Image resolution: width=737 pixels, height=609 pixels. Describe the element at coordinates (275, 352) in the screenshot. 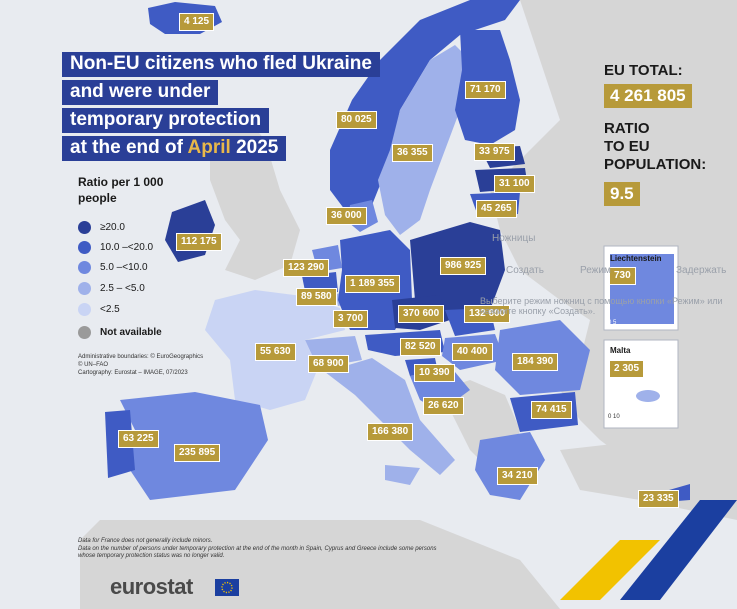

I see `label-france: 55 630` at that location.